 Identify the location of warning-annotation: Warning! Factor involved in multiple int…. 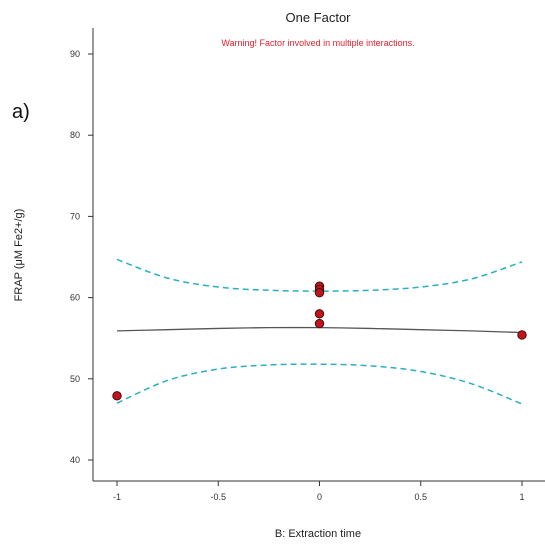
(317, 43).